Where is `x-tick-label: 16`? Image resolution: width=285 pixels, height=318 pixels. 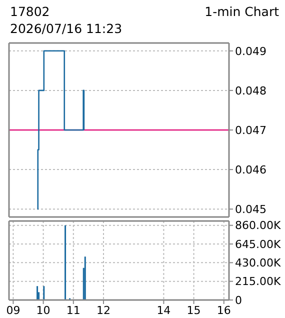 x-tick-label: 16 is located at coordinates (223, 310).